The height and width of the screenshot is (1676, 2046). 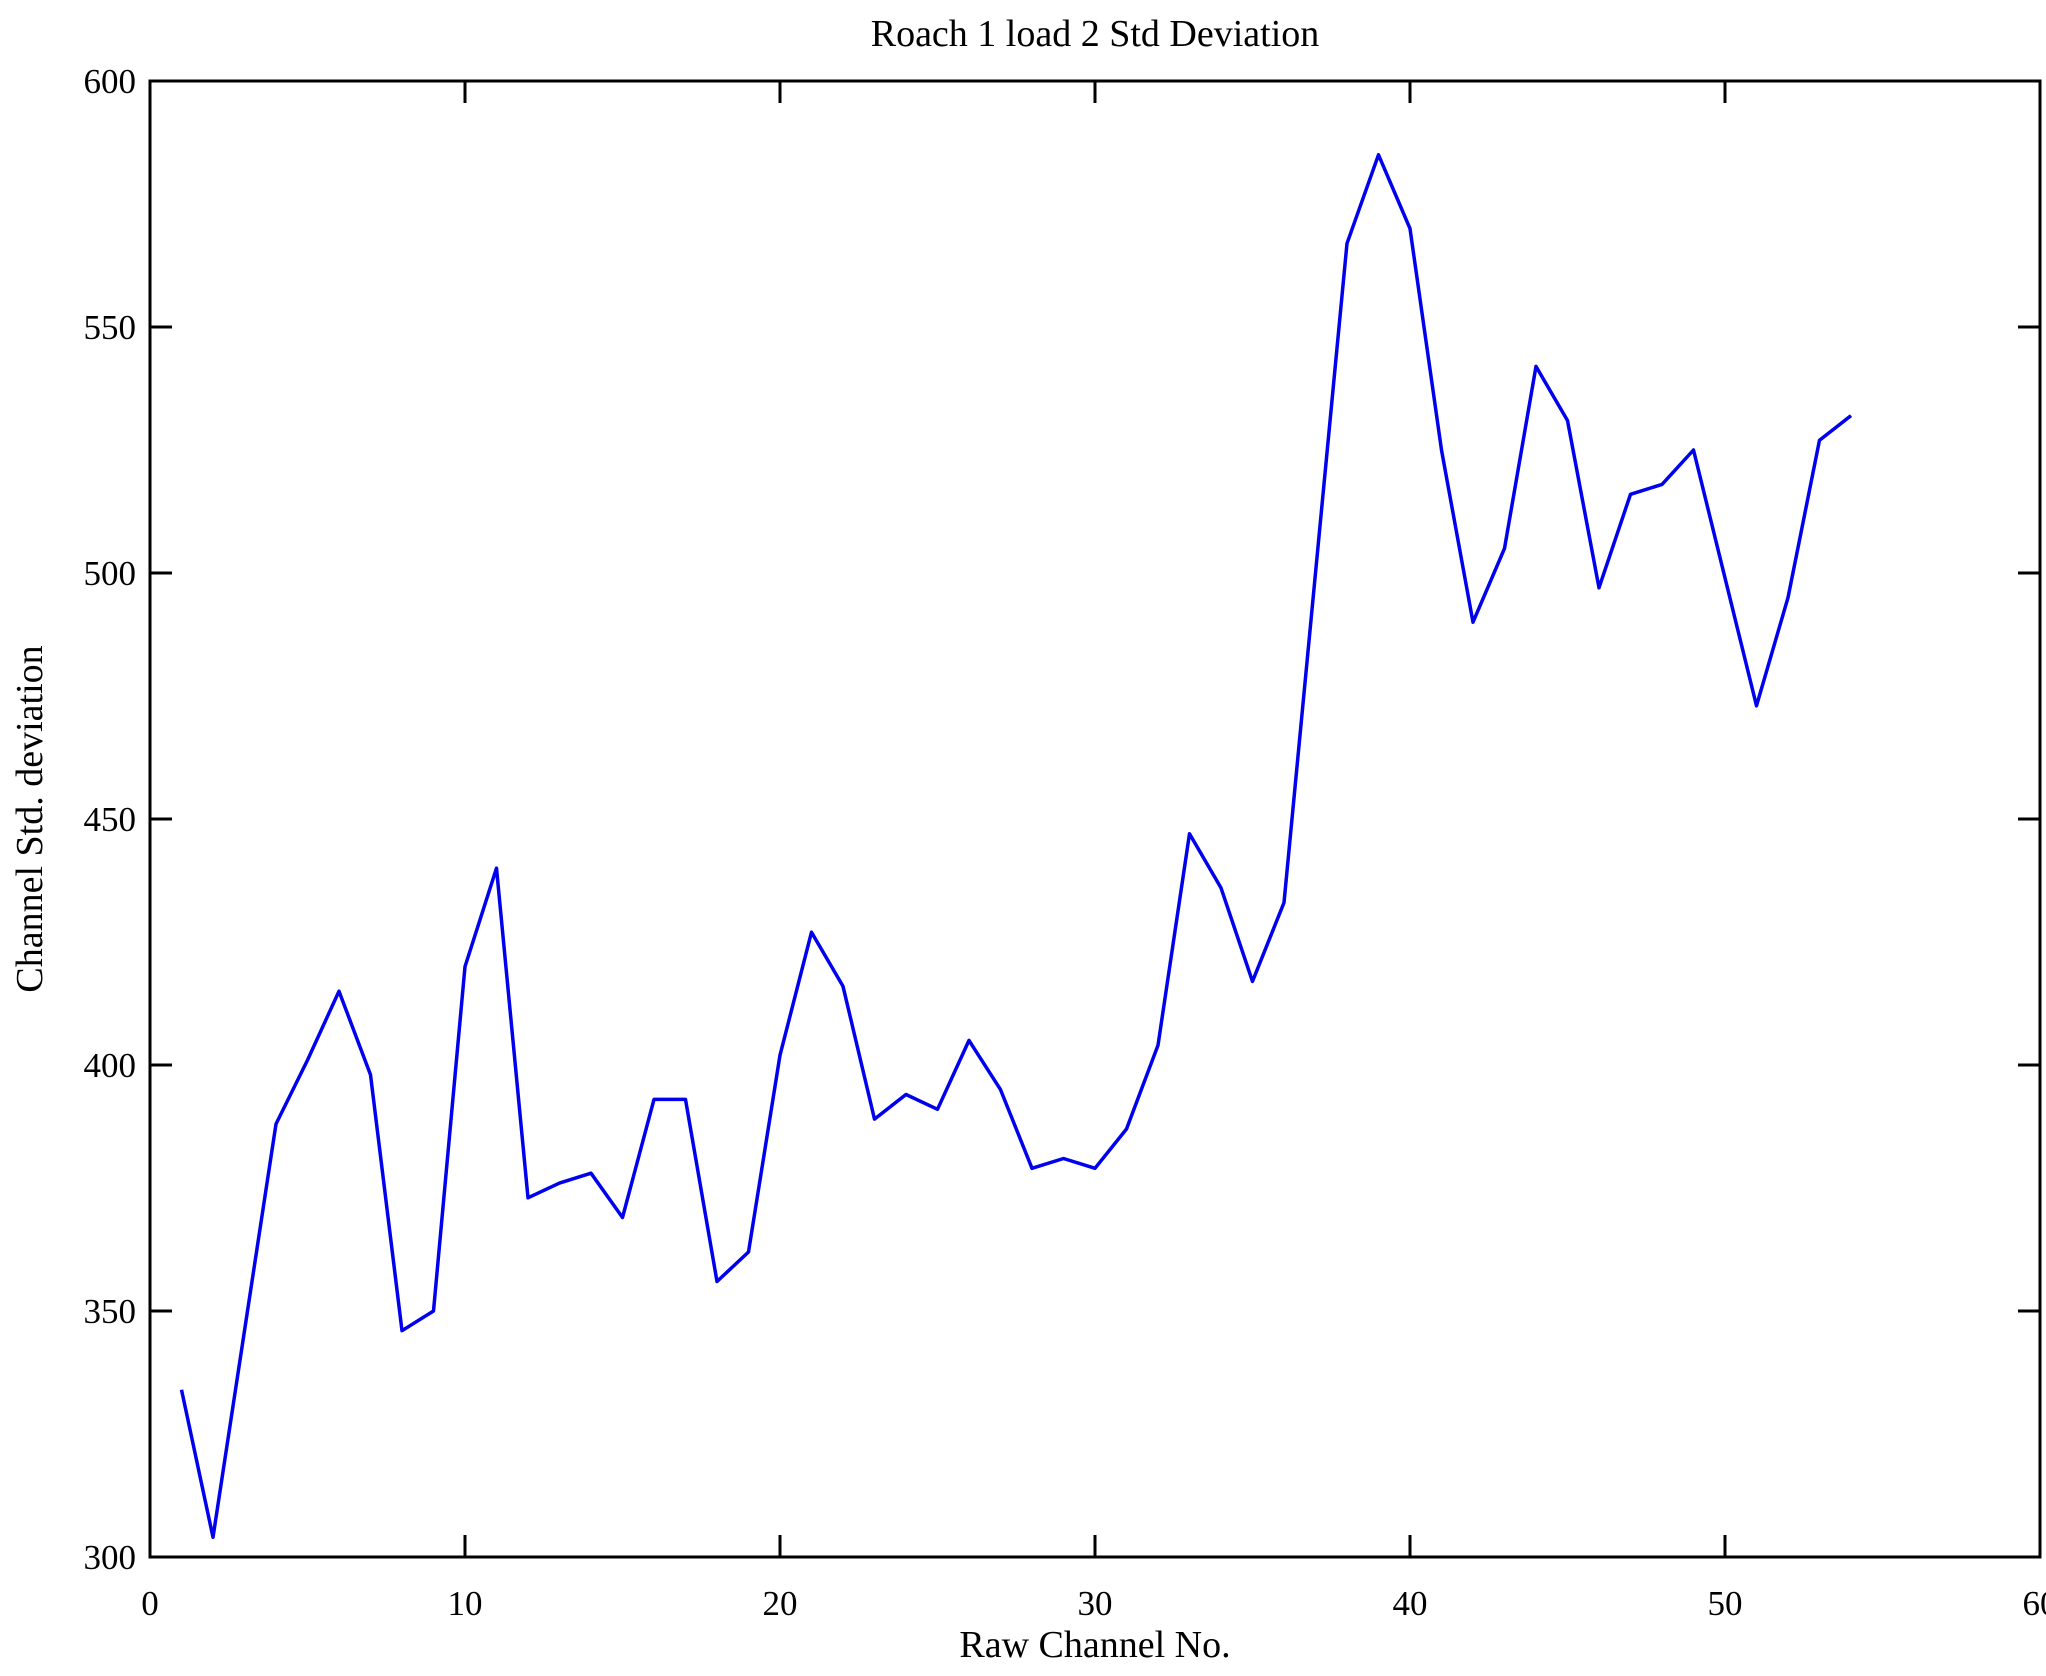 I want to click on tick-label: 500, so click(x=110, y=573).